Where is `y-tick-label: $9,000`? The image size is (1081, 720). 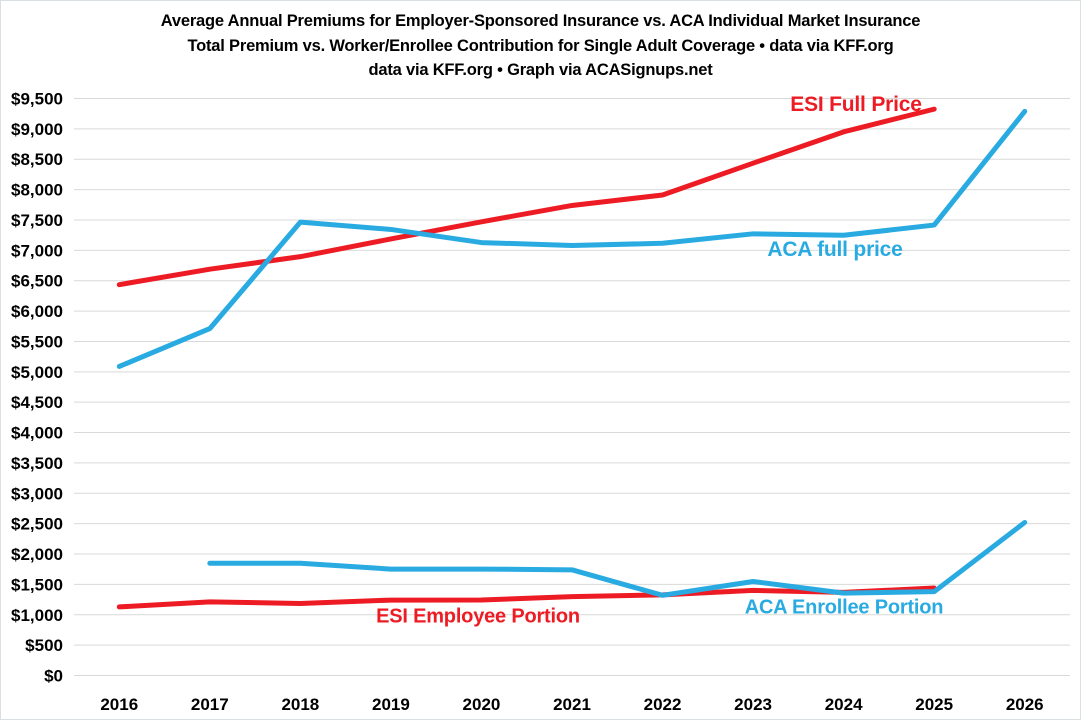
y-tick-label: $9,000 is located at coordinates (37, 129).